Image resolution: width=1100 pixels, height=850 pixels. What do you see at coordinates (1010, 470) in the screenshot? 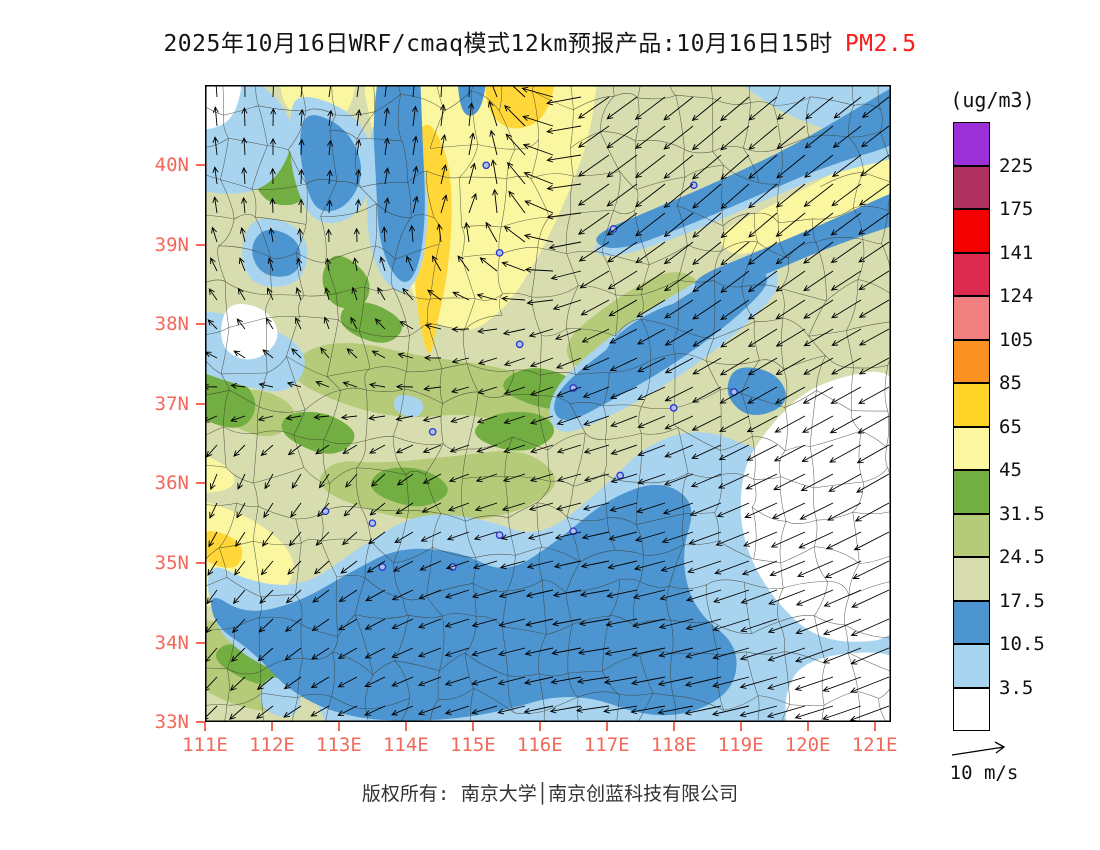
I see `colorbar-label: 45` at bounding box center [1010, 470].